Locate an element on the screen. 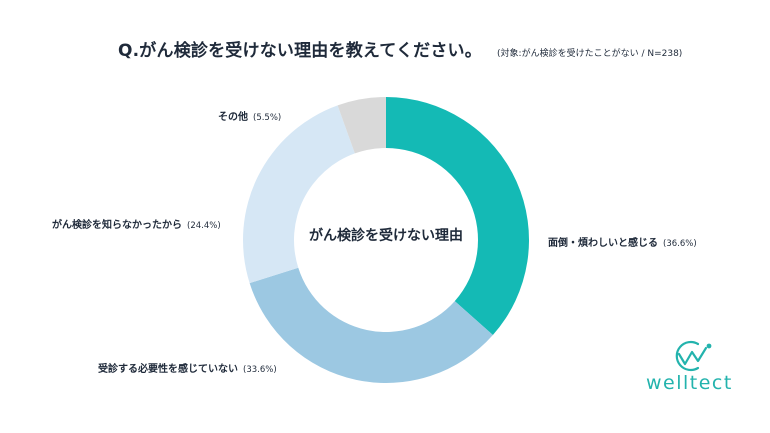  logo-text: welltect is located at coordinates (689, 383).